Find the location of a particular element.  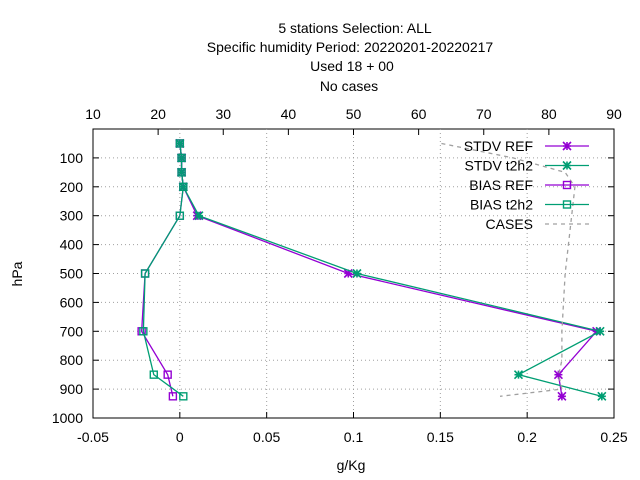

x-tick-label: 0.1 is located at coordinates (354, 437).